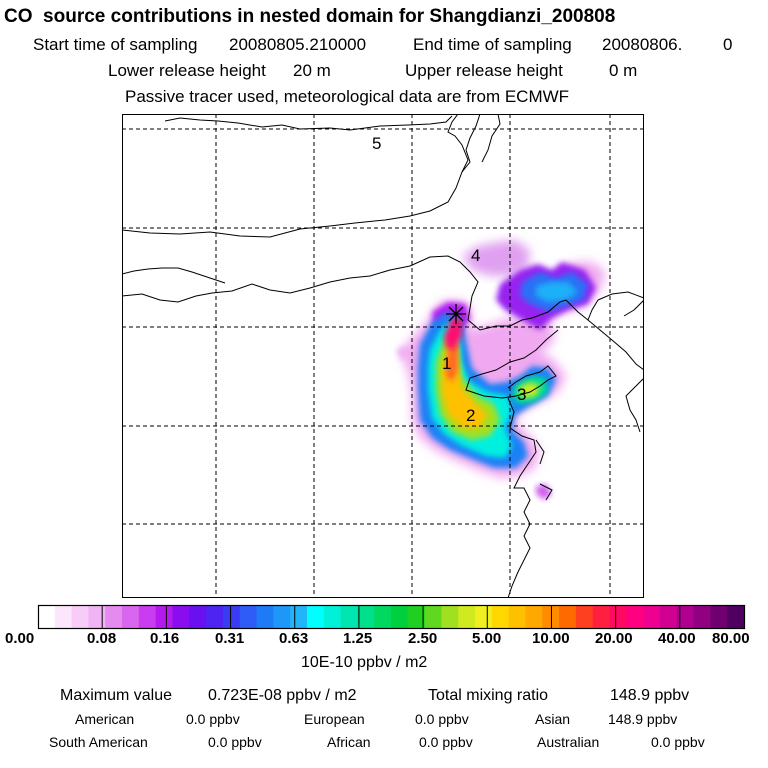 This screenshot has width=768, height=768. Describe the element at coordinates (488, 695) in the screenshot. I see `total-mixing-label: Total mixing ratio` at that location.